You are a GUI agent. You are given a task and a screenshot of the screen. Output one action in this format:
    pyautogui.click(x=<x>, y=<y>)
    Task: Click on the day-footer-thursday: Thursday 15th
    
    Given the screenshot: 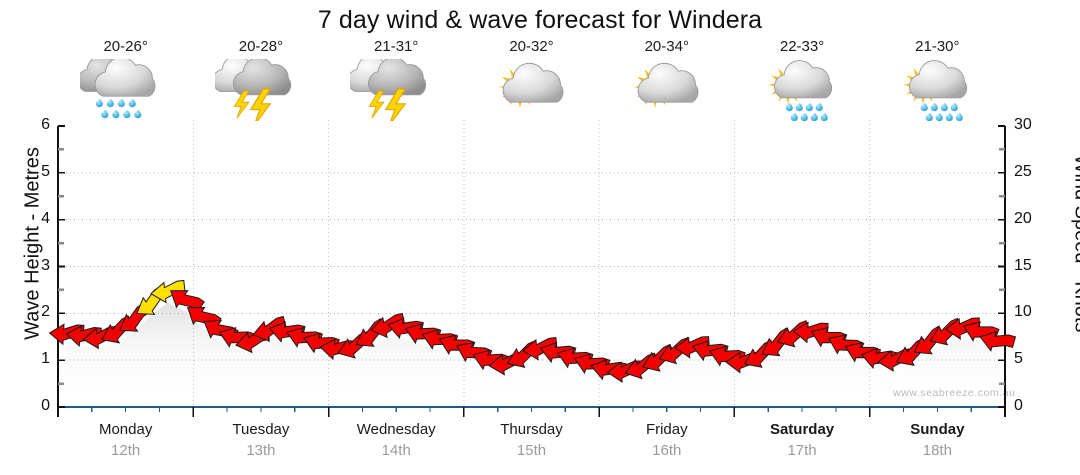 What is the action you would take?
    pyautogui.click(x=531, y=440)
    